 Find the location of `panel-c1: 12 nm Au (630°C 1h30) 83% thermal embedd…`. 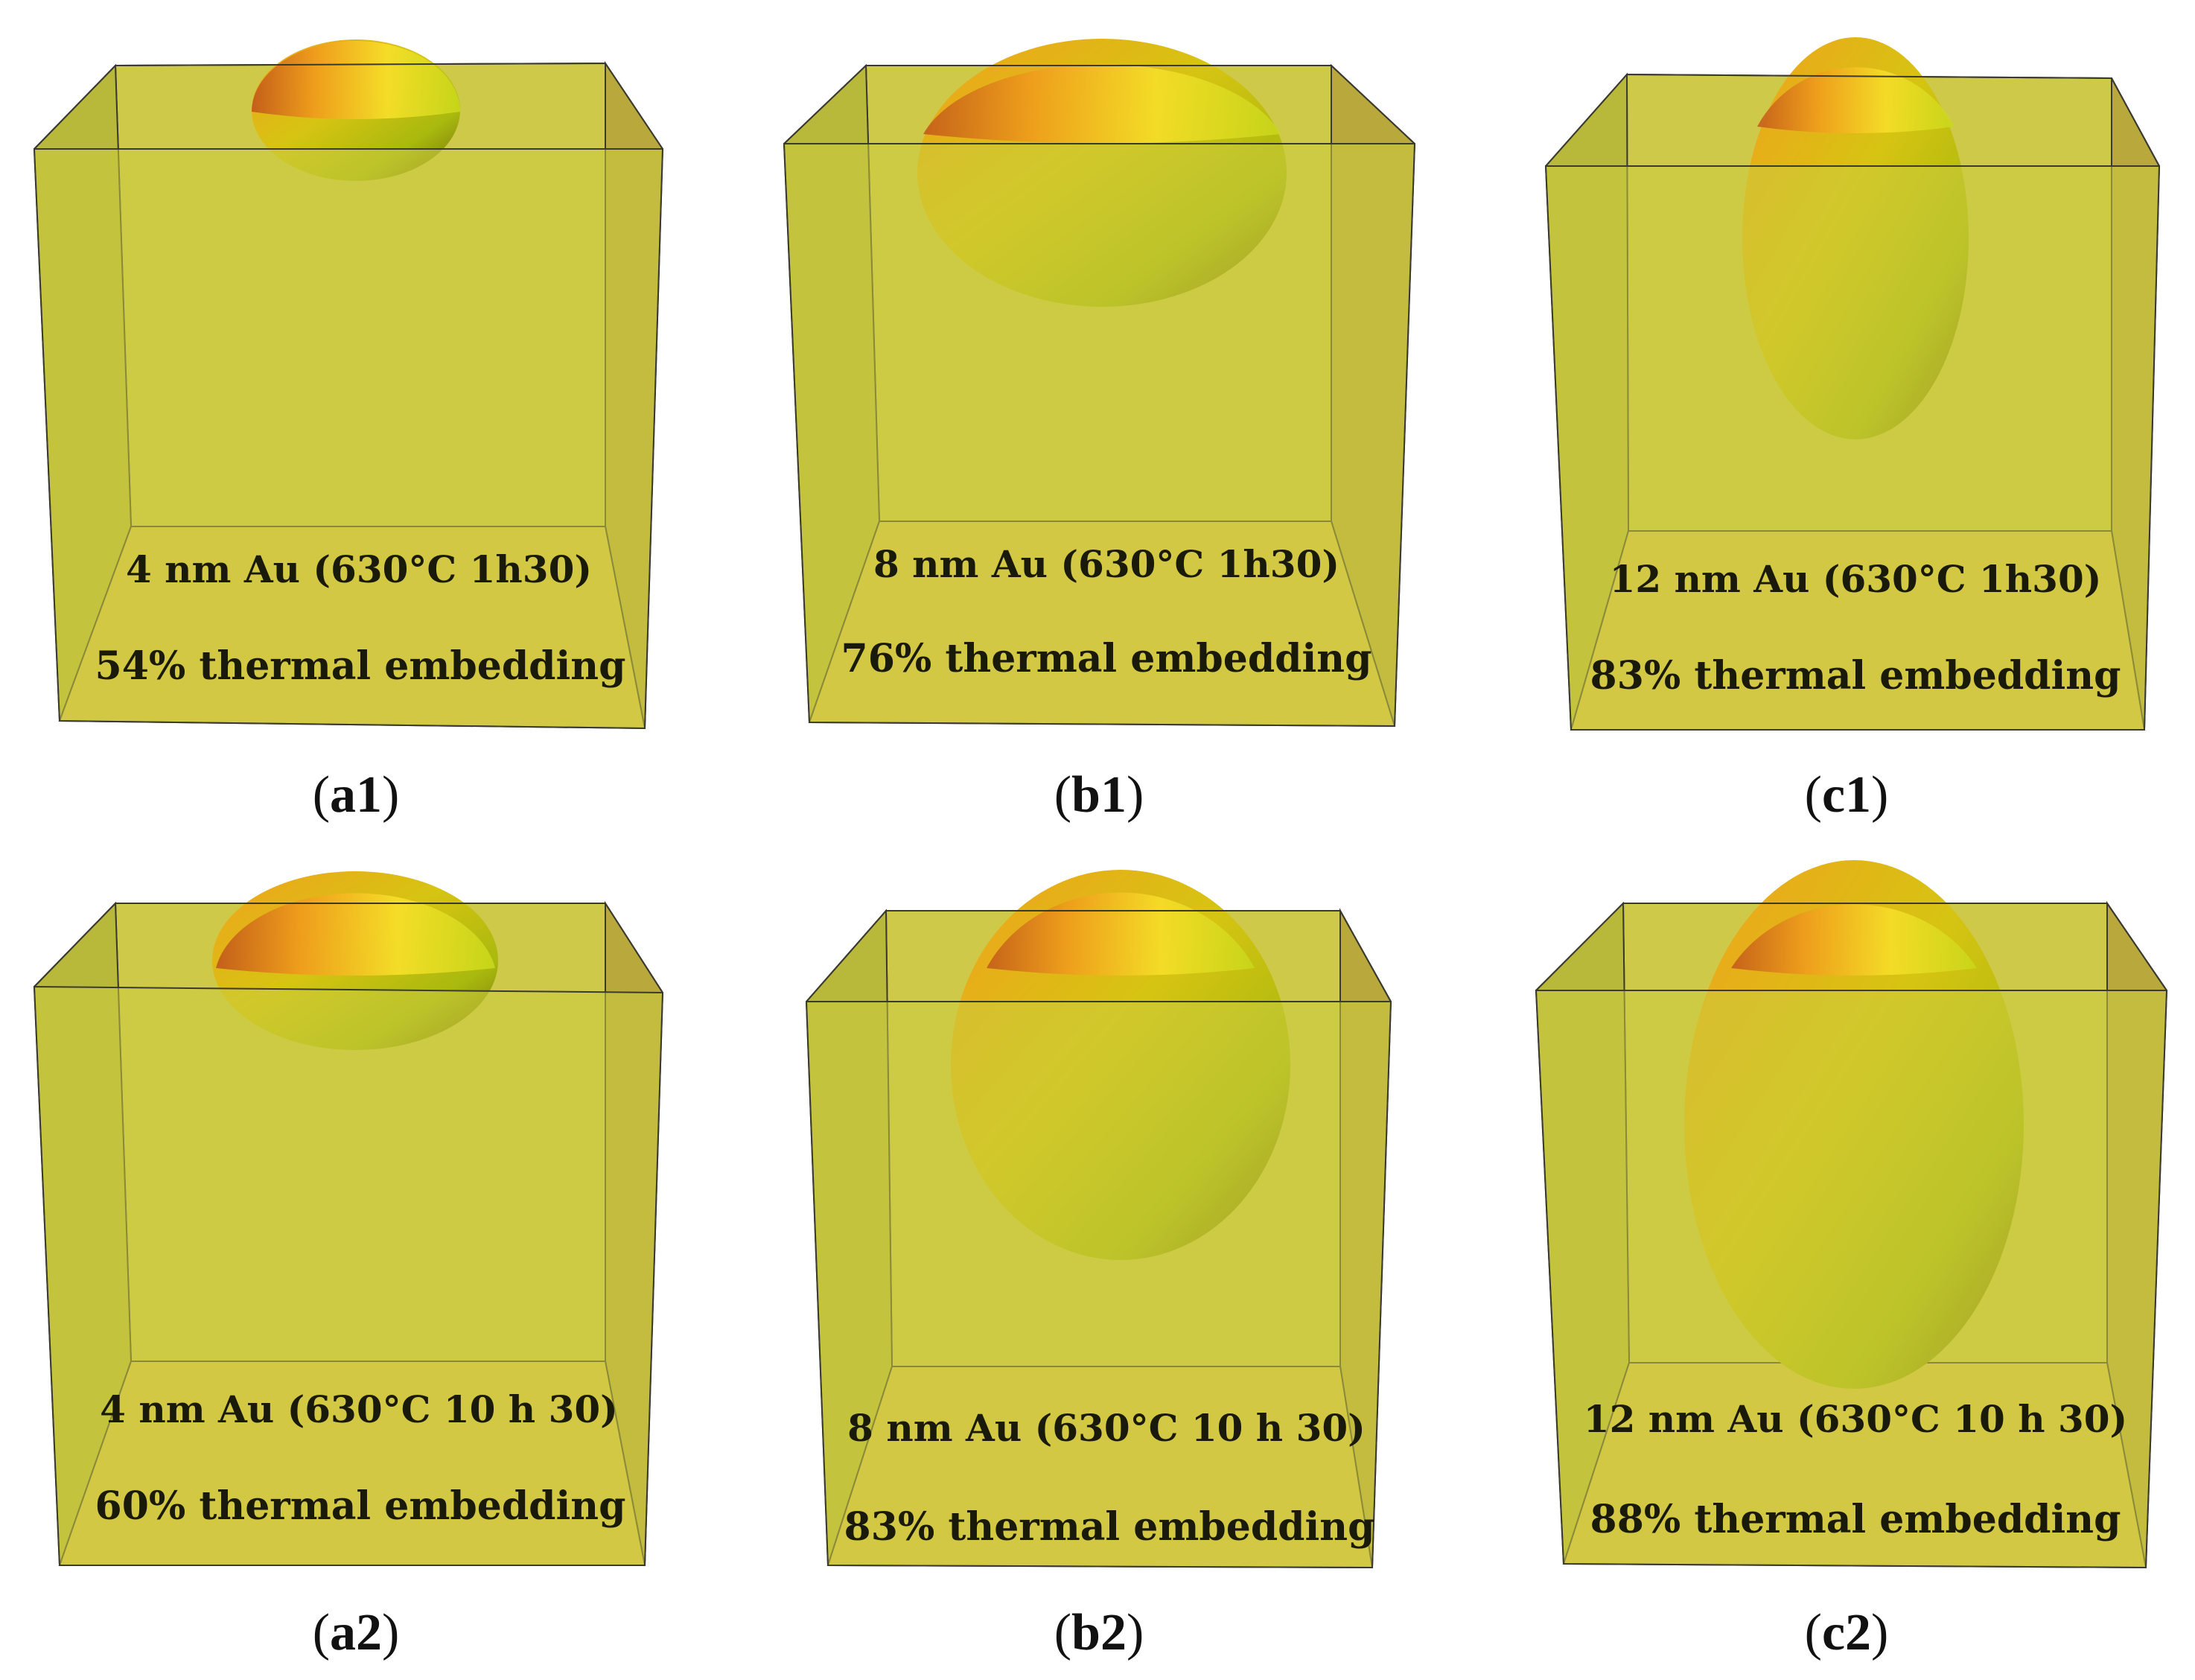

panel-c1: 12 nm Au (630°C 1h30) 83% thermal embedd… is located at coordinates (1853, 430).